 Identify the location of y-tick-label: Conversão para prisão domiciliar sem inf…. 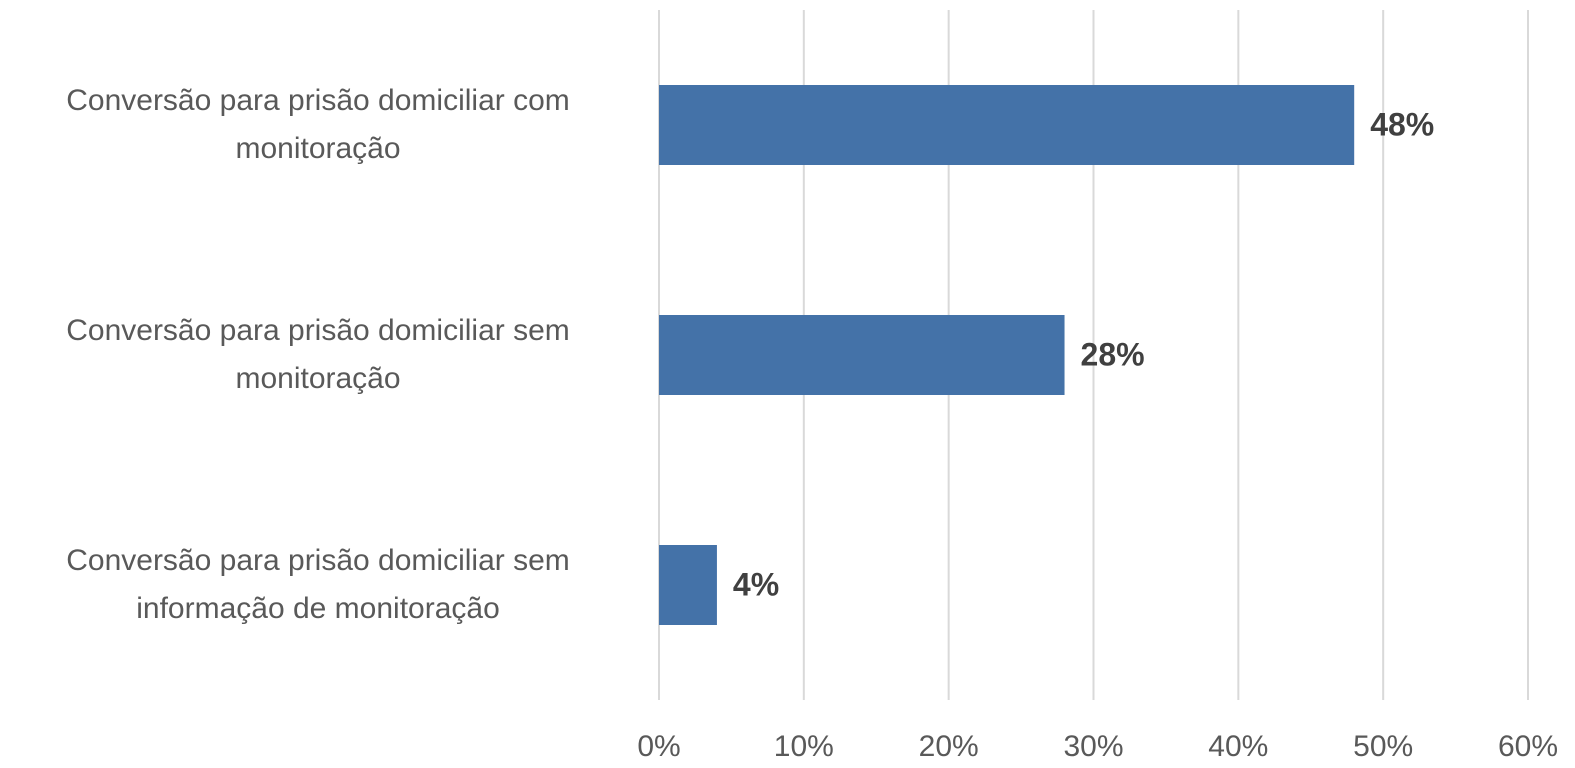
(318, 584).